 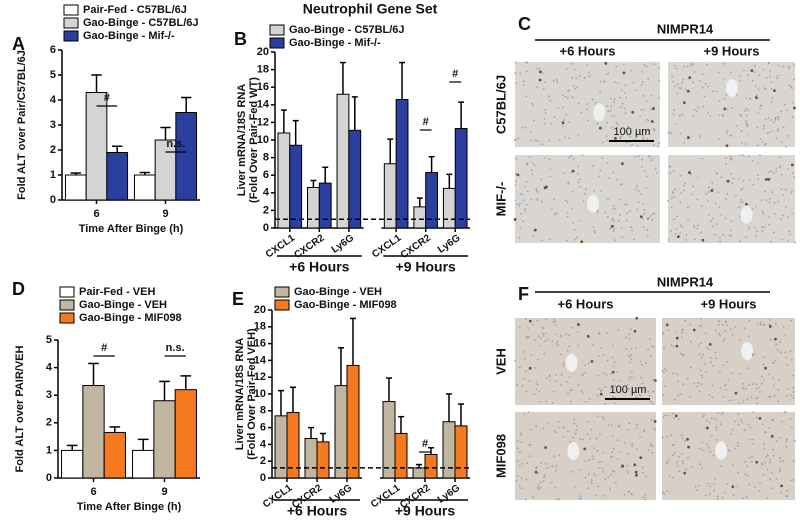 I want to click on annotation: n.s., so click(x=175, y=144).